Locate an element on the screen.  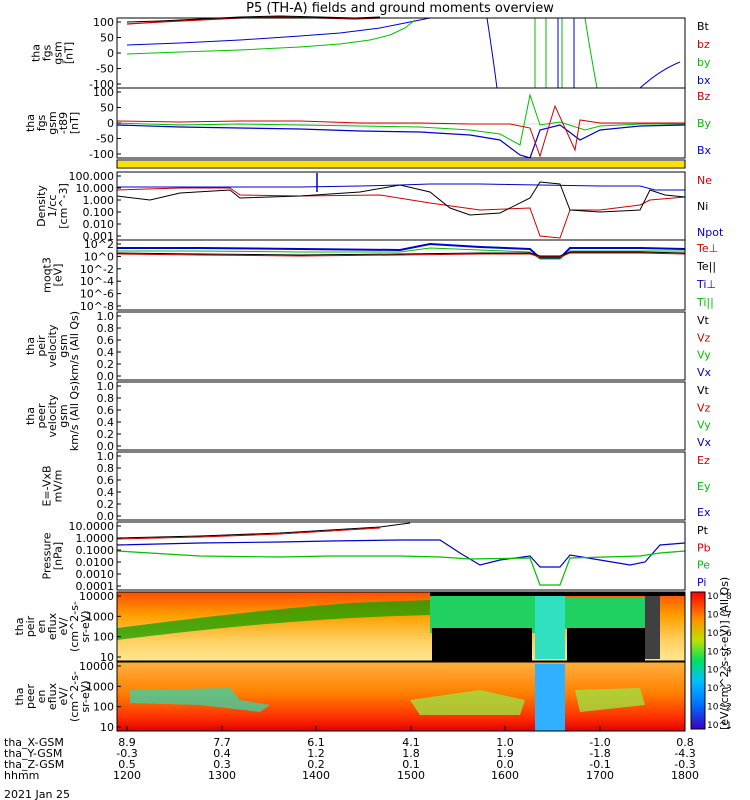
y-axis-label: en is located at coordinates (41, 627).